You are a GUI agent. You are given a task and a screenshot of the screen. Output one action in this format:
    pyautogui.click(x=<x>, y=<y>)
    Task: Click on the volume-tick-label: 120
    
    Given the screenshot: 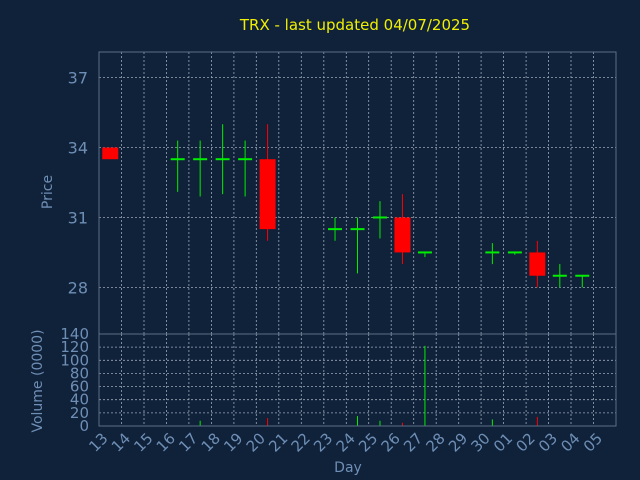 What is the action you would take?
    pyautogui.click(x=74, y=347)
    